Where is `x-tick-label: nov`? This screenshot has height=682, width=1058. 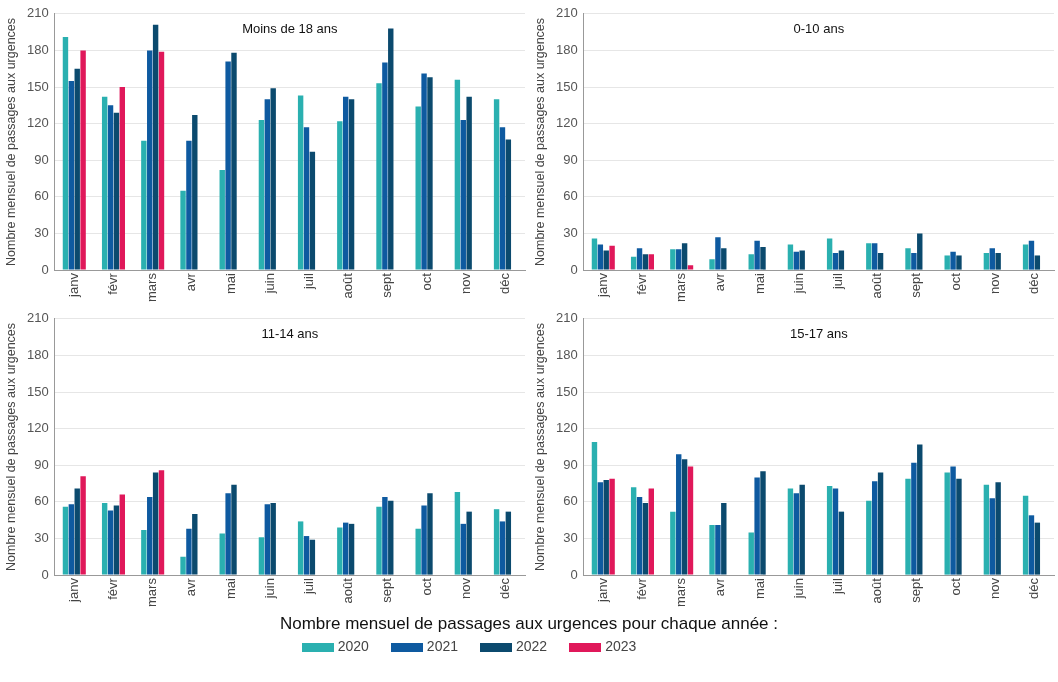
x-tick-label: nov is located at coordinates (465, 283).